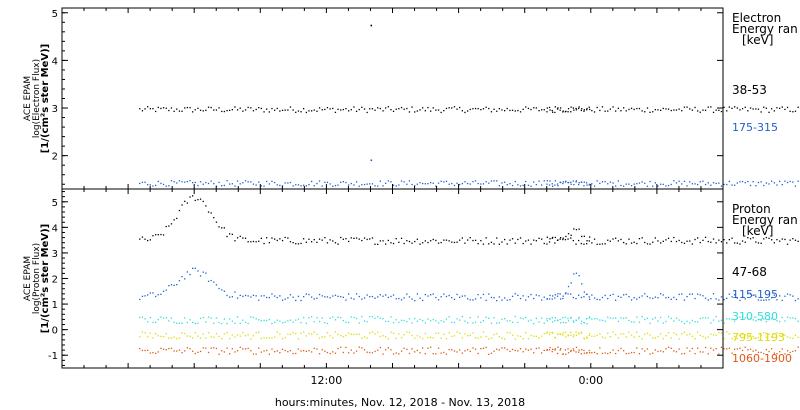 Image resolution: width=800 pixels, height=410 pixels. What do you see at coordinates (371, 160) in the screenshot?
I see `spike-point` at bounding box center [371, 160].